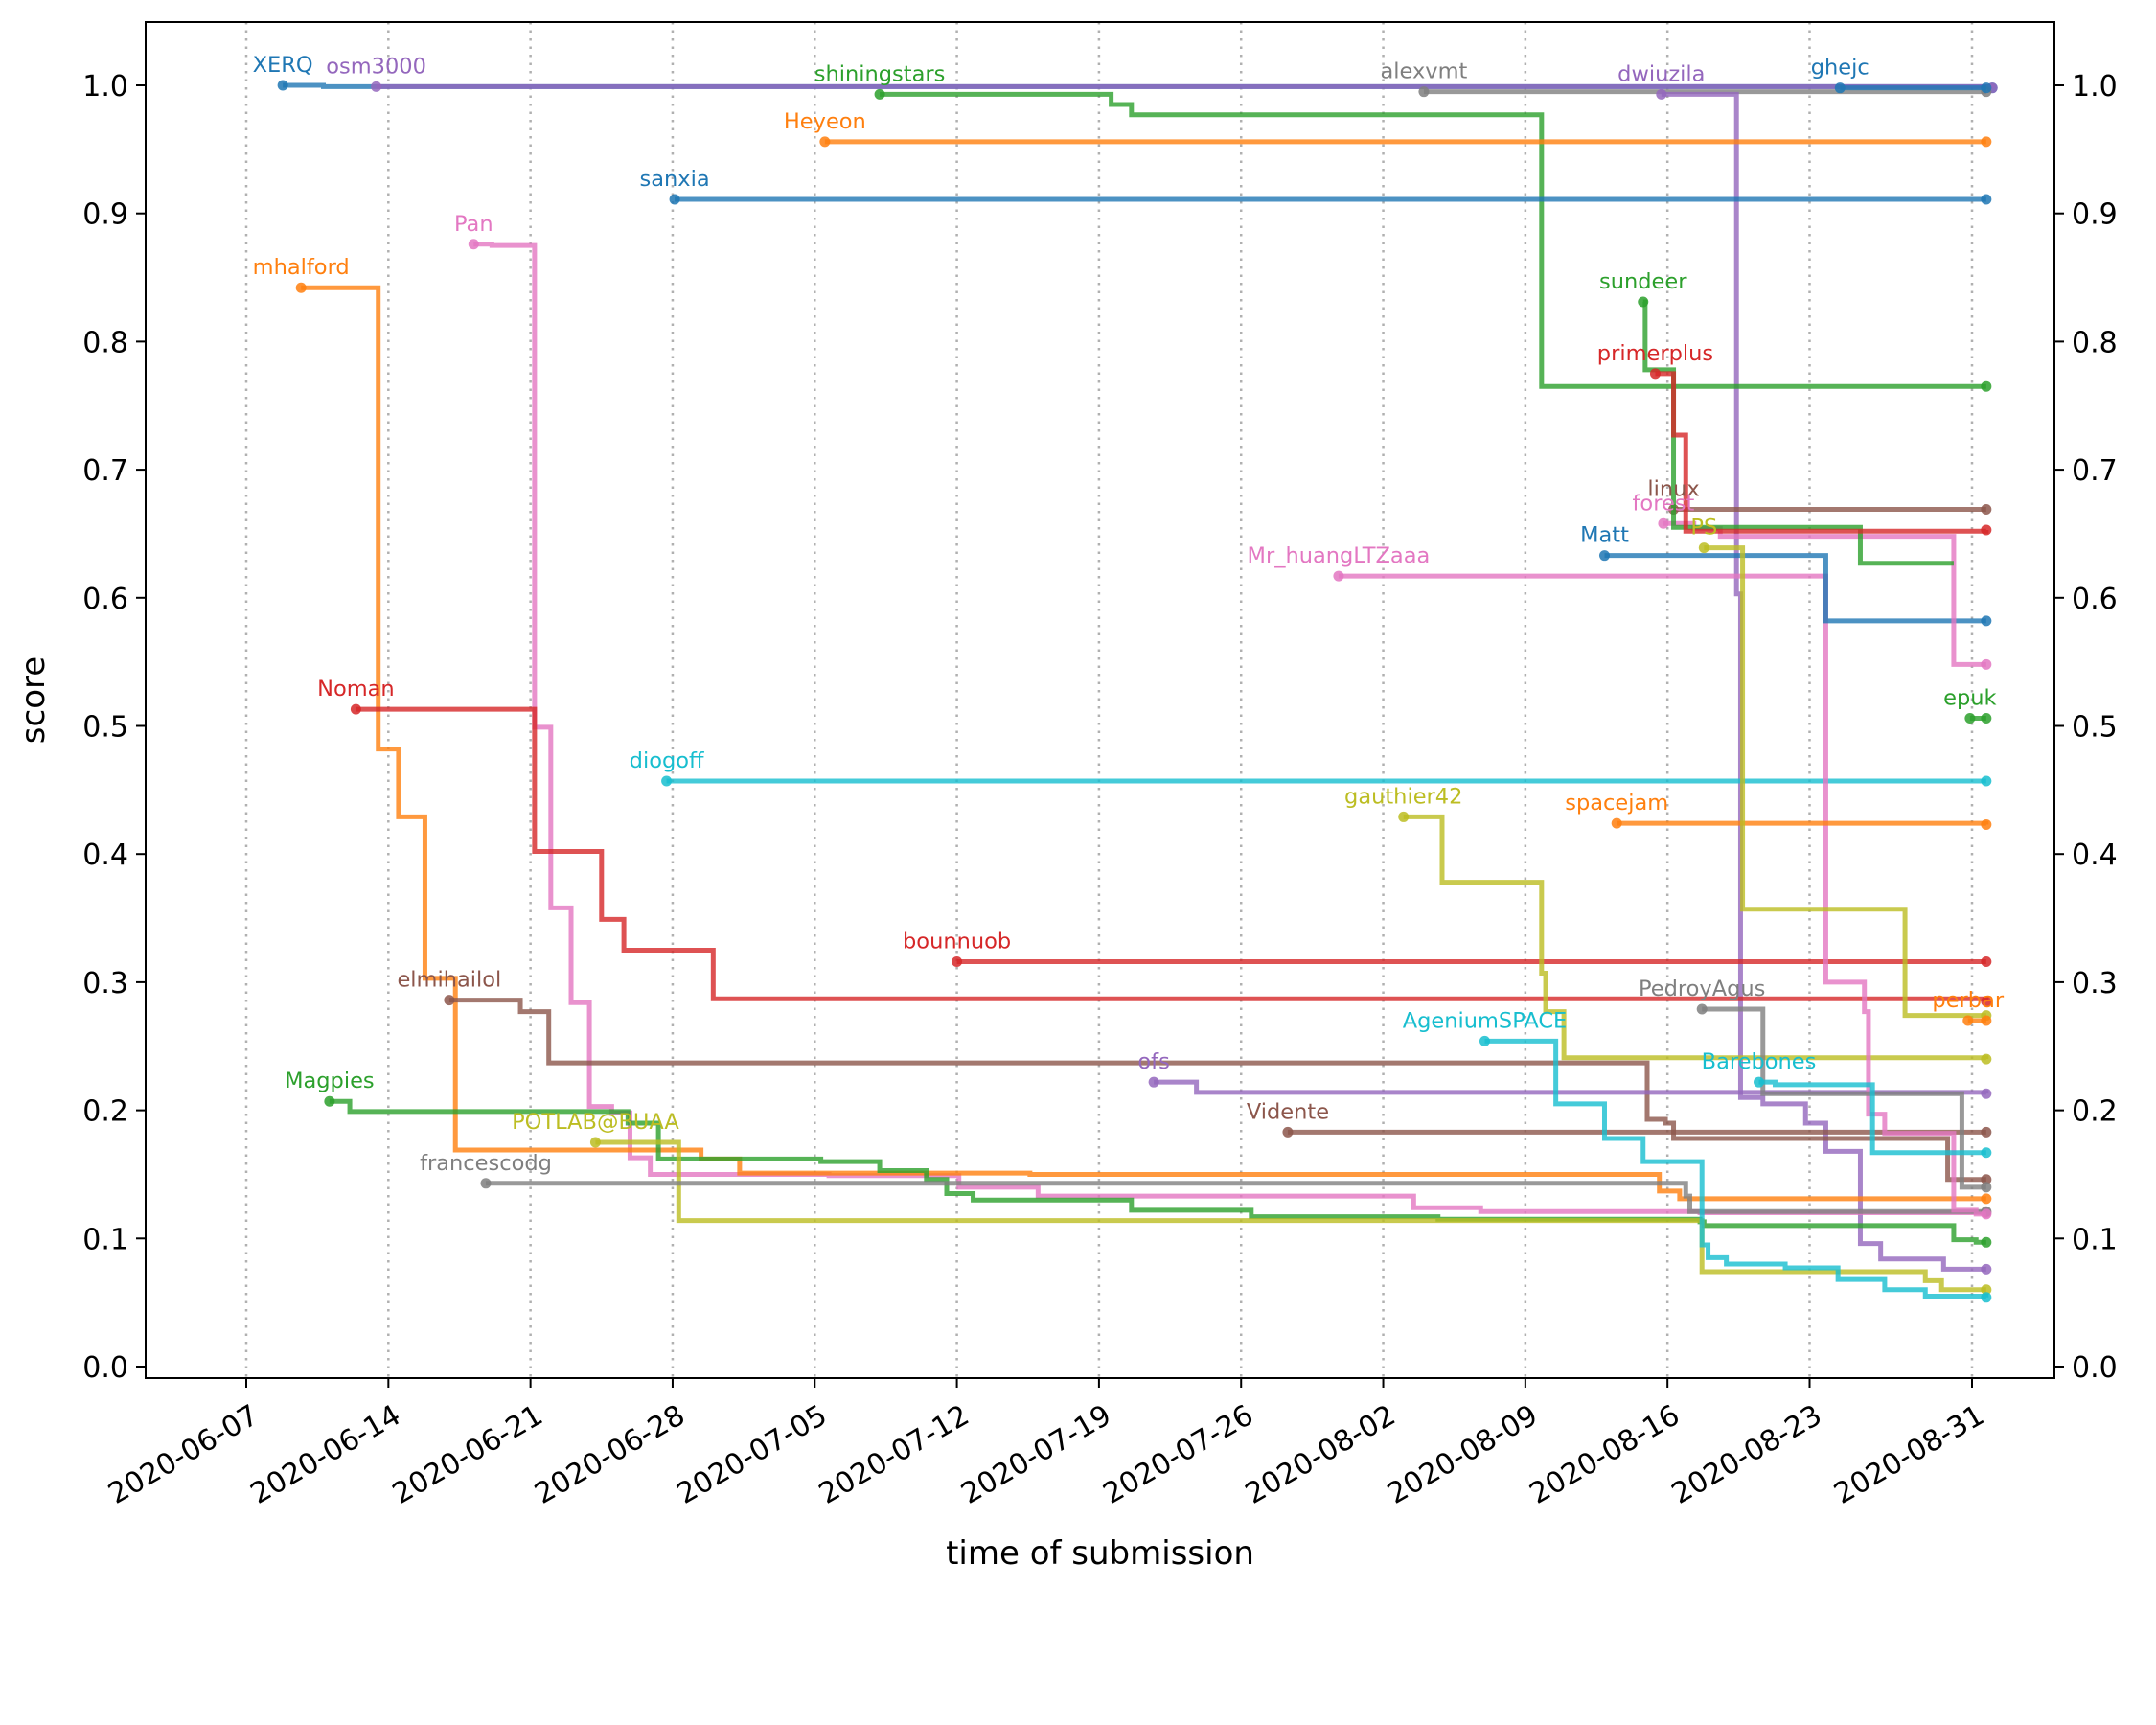 The image size is (2156, 1725). Describe the element at coordinates (449, 980) in the screenshot. I see `series-label: elmihailol` at that location.